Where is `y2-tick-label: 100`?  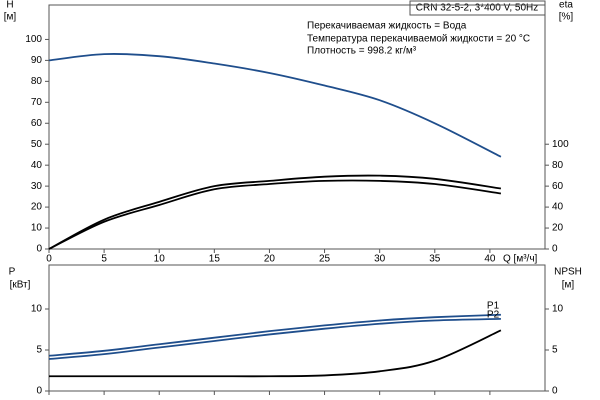 y2-tick-label: 100 is located at coordinates (560, 144).